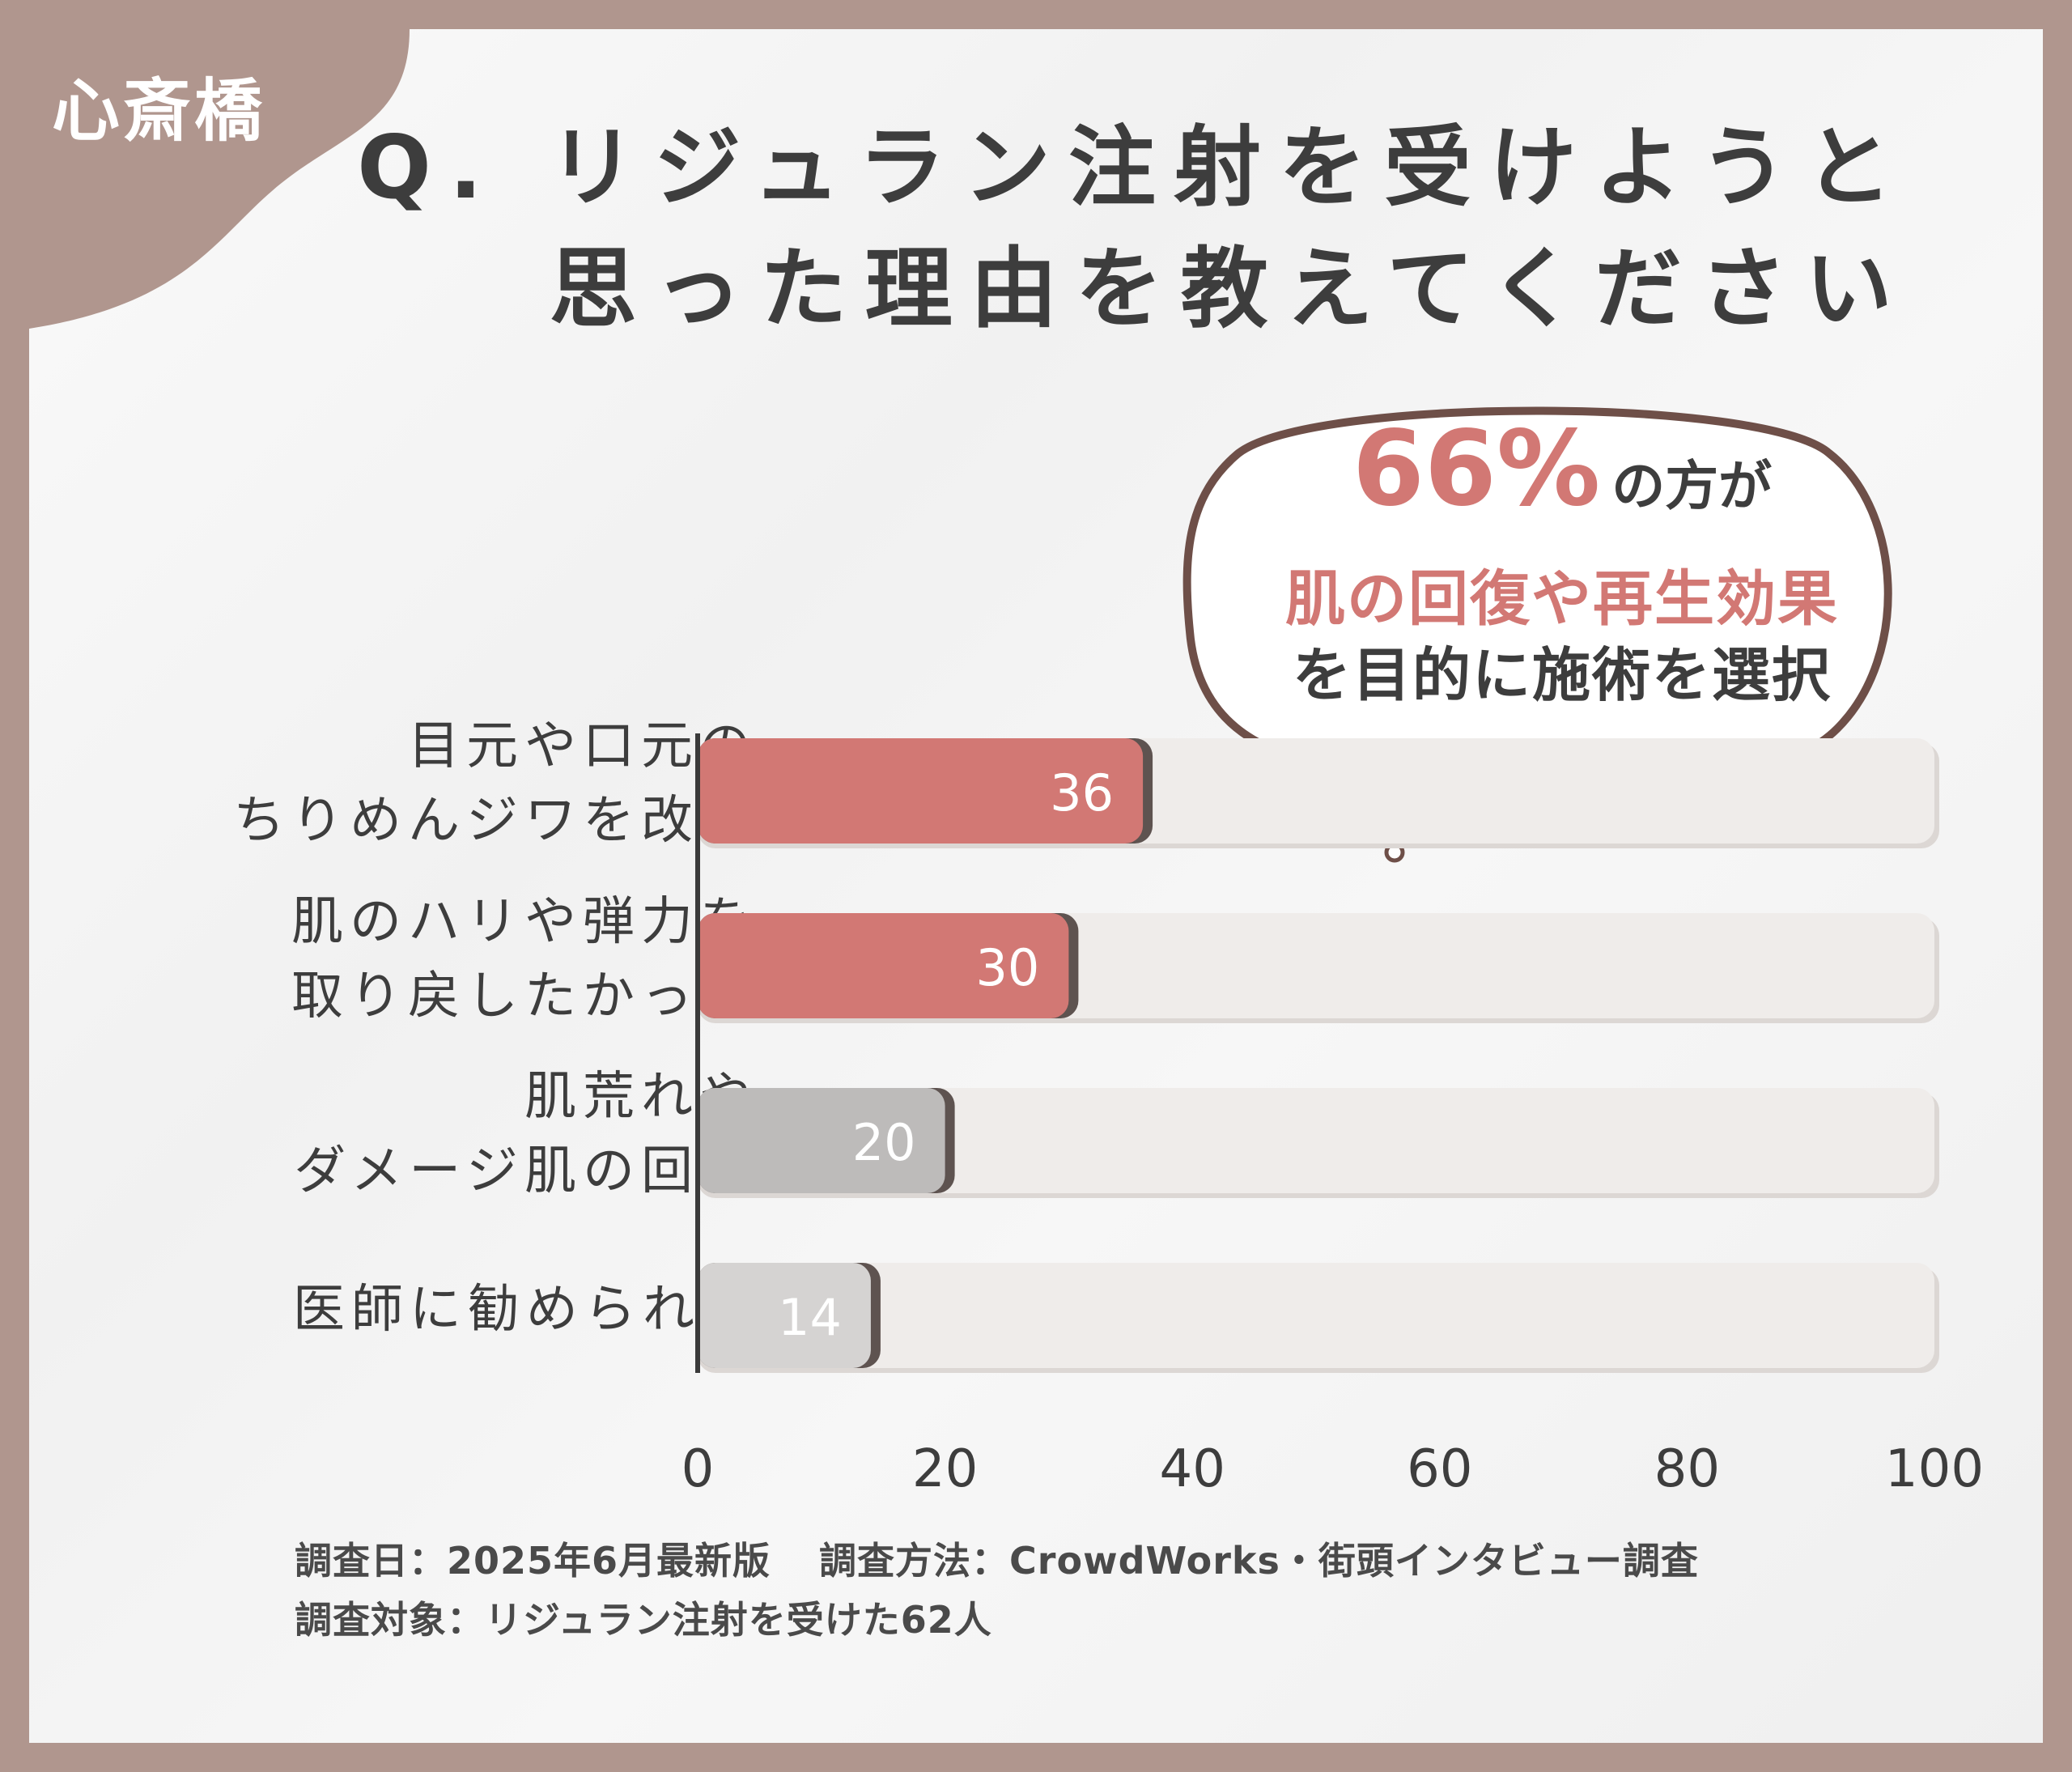 The image size is (2072, 1772). I want to click on question-title-line-2: 思った理由を教えてください, so click(1229, 289).